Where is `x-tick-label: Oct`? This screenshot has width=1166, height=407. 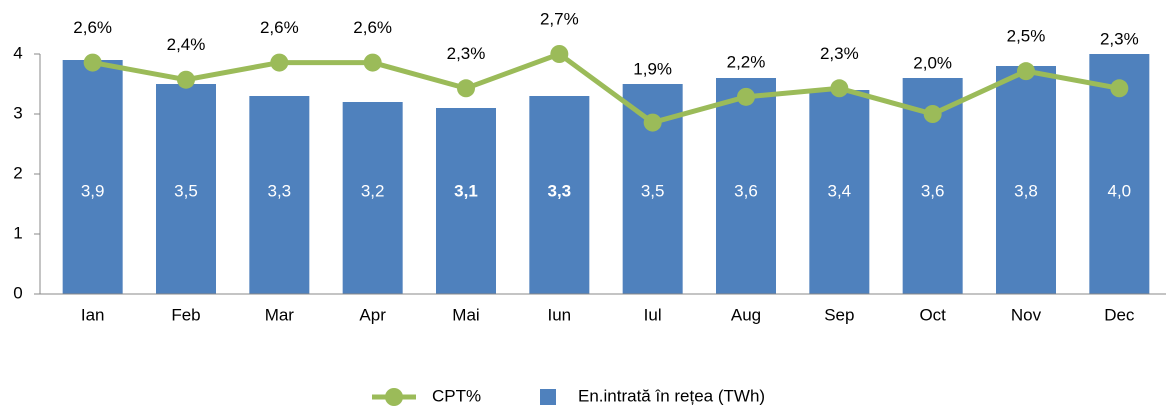 x-tick-label: Oct is located at coordinates (932, 314).